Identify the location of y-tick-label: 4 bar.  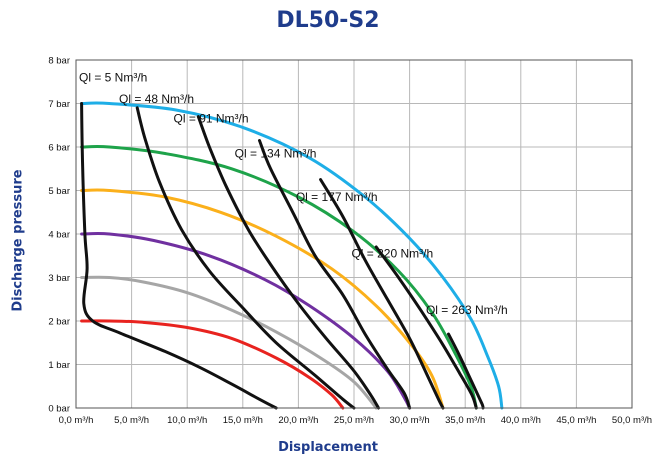
(59, 235).